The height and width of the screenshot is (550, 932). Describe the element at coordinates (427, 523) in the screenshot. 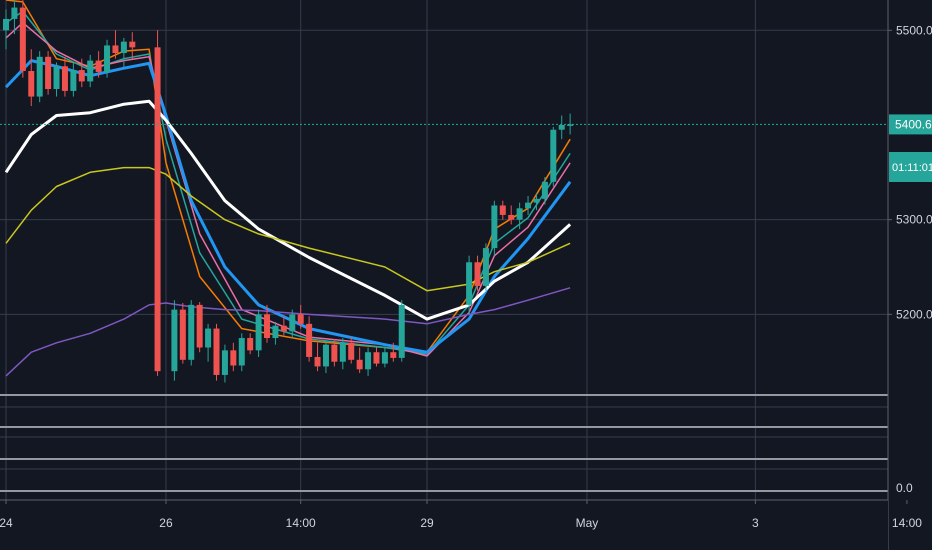

I see `time-tick-label: 29` at that location.